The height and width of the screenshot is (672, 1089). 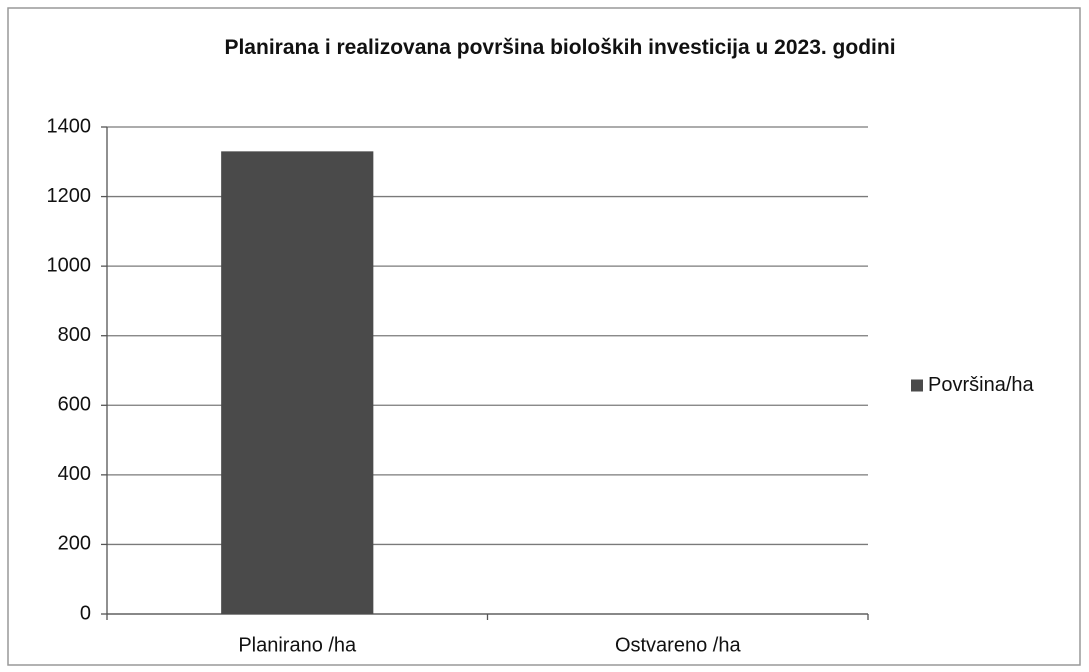 I want to click on y-tick-label: 0, so click(x=85, y=613).